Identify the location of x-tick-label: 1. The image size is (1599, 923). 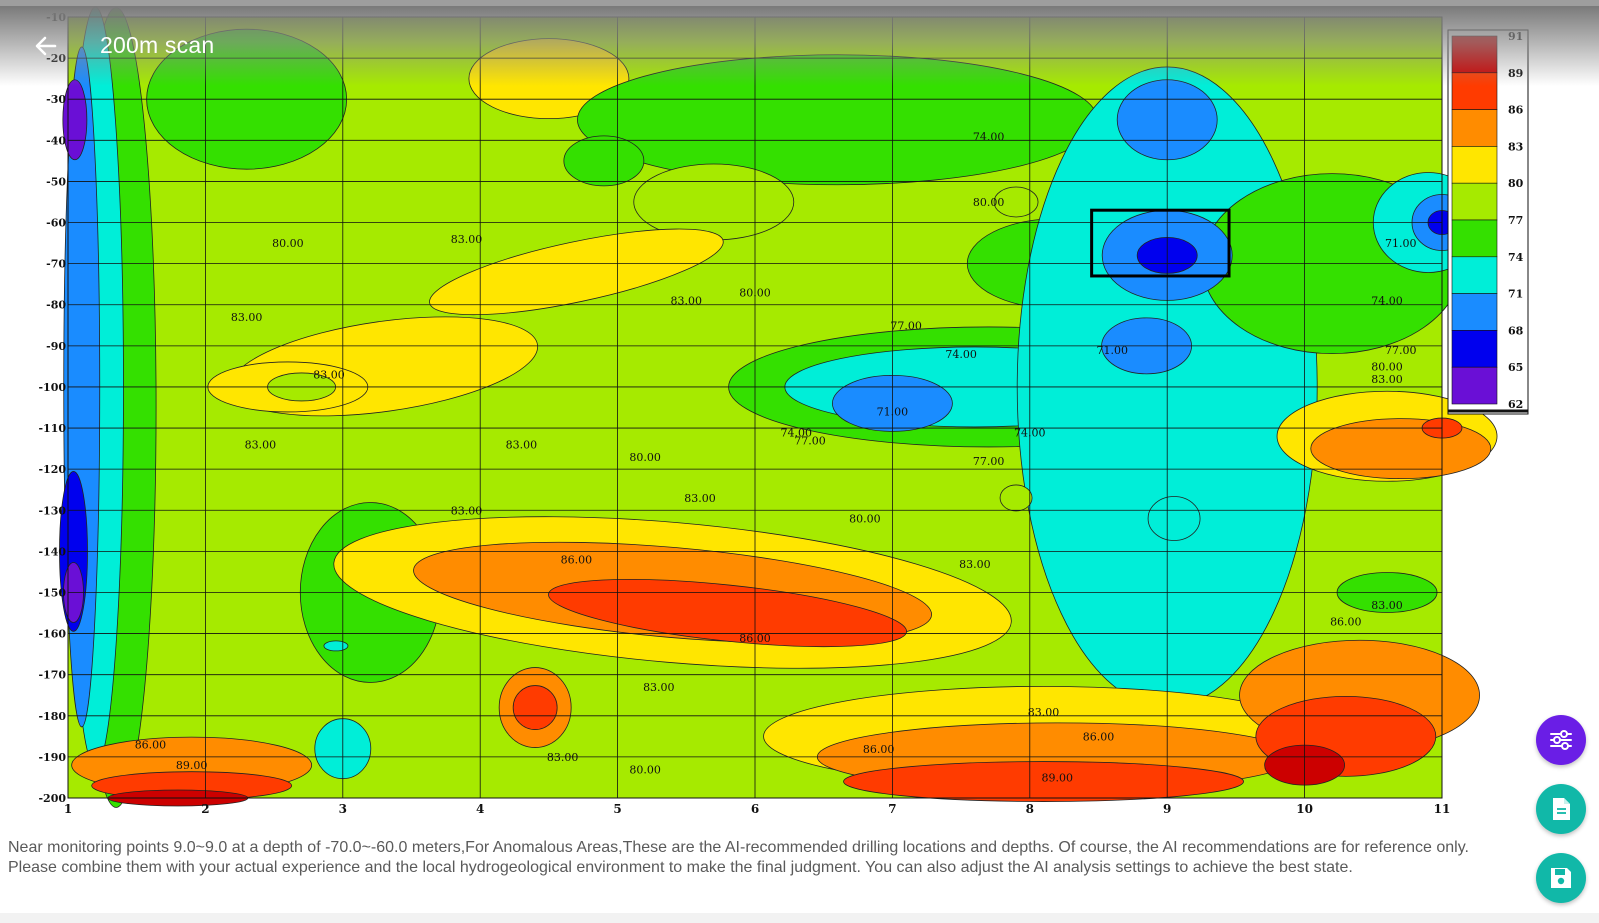
(68, 809).